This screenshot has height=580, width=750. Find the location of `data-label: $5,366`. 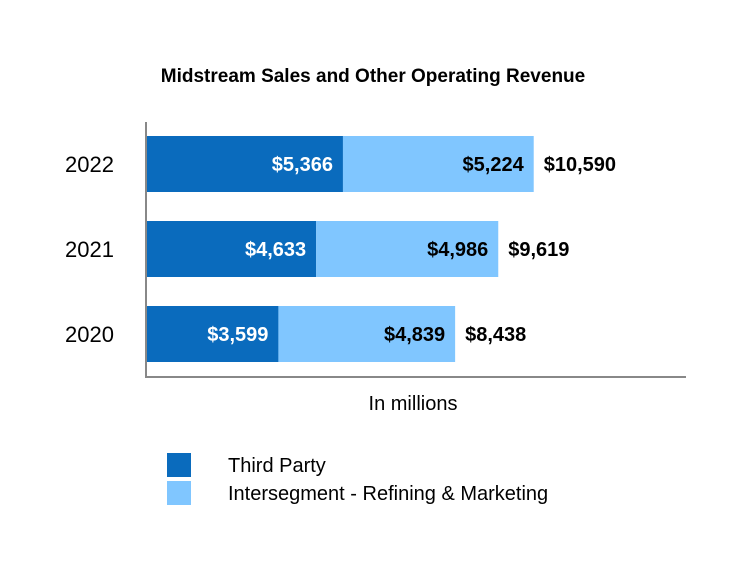

data-label: $5,366 is located at coordinates (302, 165).